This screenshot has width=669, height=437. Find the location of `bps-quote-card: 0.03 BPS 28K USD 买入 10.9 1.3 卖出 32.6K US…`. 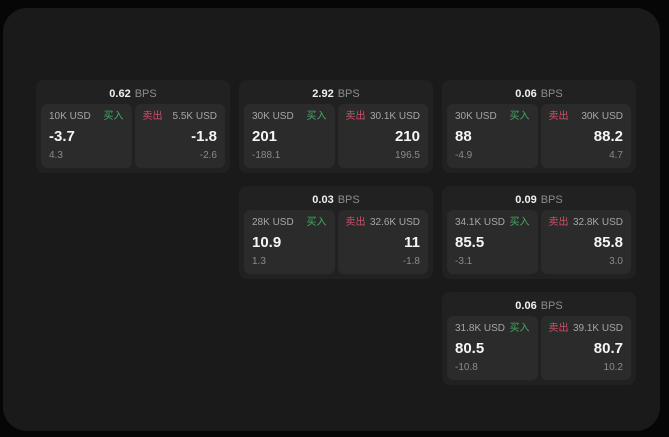

bps-quote-card: 0.03 BPS 28K USD 买入 10.9 1.3 卖出 32.6K US… is located at coordinates (336, 232).